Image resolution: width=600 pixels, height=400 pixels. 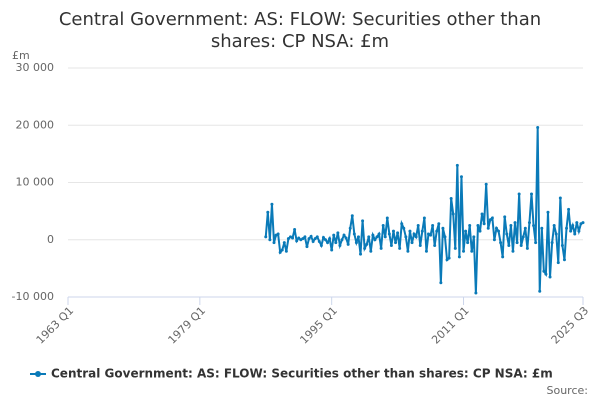 What do you see at coordinates (35, 182) in the screenshot?
I see `y-tick-label: 10 000` at bounding box center [35, 182].